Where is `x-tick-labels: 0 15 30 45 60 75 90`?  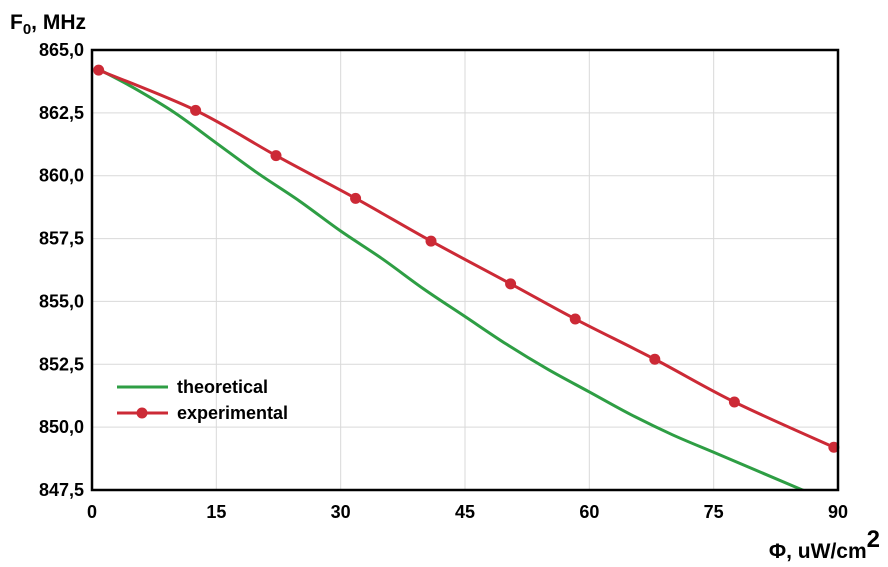 x-tick-labels: 0 15 30 45 60 75 90 is located at coordinates (467, 512).